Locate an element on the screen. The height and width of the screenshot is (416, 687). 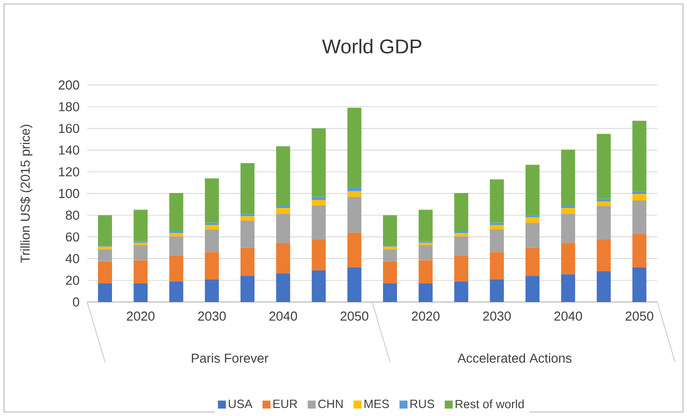
y-tick-label: 80 is located at coordinates (73, 215).